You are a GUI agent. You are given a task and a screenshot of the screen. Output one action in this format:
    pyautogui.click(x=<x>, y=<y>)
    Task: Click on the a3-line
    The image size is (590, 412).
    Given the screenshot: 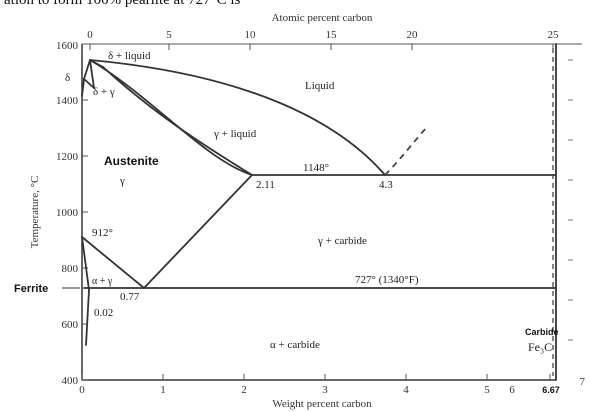 What is the action you would take?
    pyautogui.click(x=113, y=262)
    